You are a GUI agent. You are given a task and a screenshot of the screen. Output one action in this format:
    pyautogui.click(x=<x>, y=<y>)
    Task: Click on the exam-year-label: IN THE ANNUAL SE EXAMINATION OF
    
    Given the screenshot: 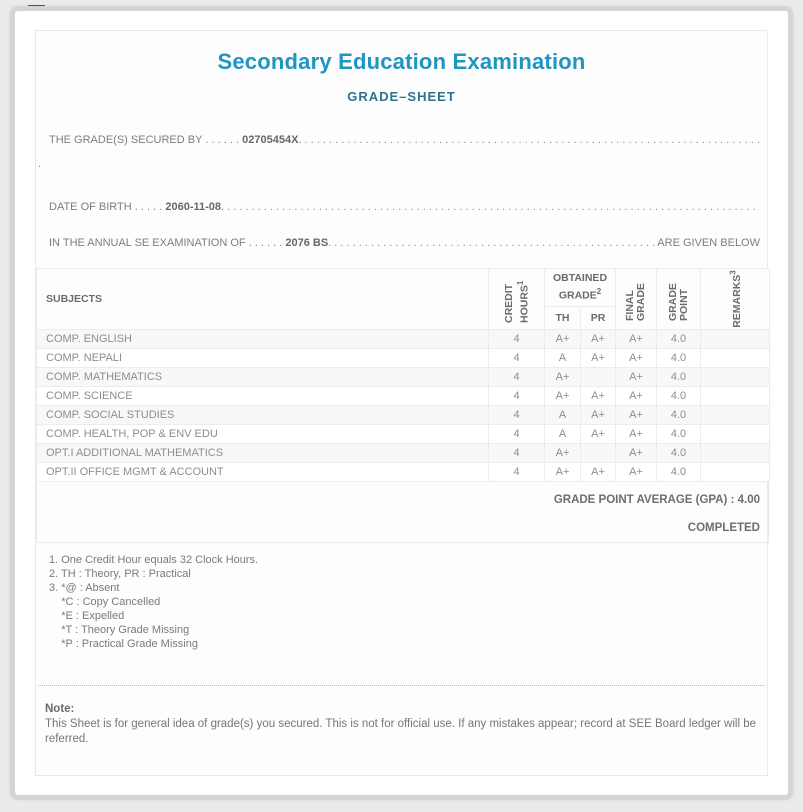 What is the action you would take?
    pyautogui.click(x=147, y=243)
    